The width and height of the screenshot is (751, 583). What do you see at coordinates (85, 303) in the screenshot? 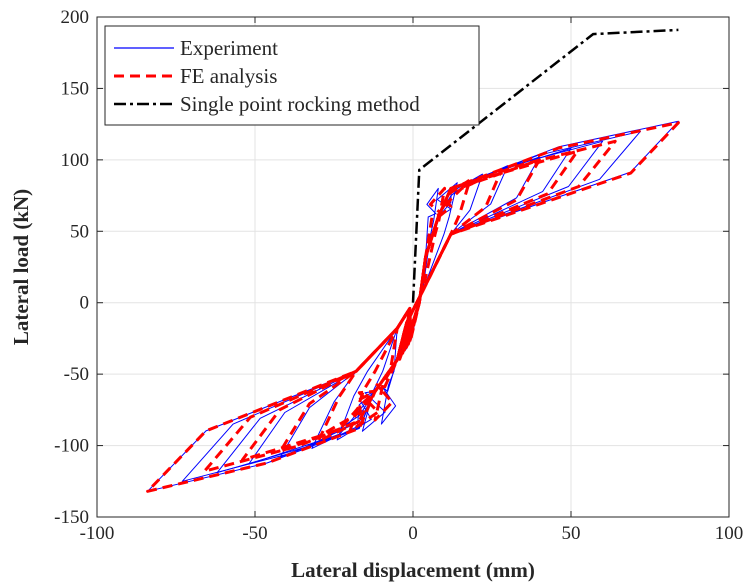
I see `y-tick-label: 0` at bounding box center [85, 303].